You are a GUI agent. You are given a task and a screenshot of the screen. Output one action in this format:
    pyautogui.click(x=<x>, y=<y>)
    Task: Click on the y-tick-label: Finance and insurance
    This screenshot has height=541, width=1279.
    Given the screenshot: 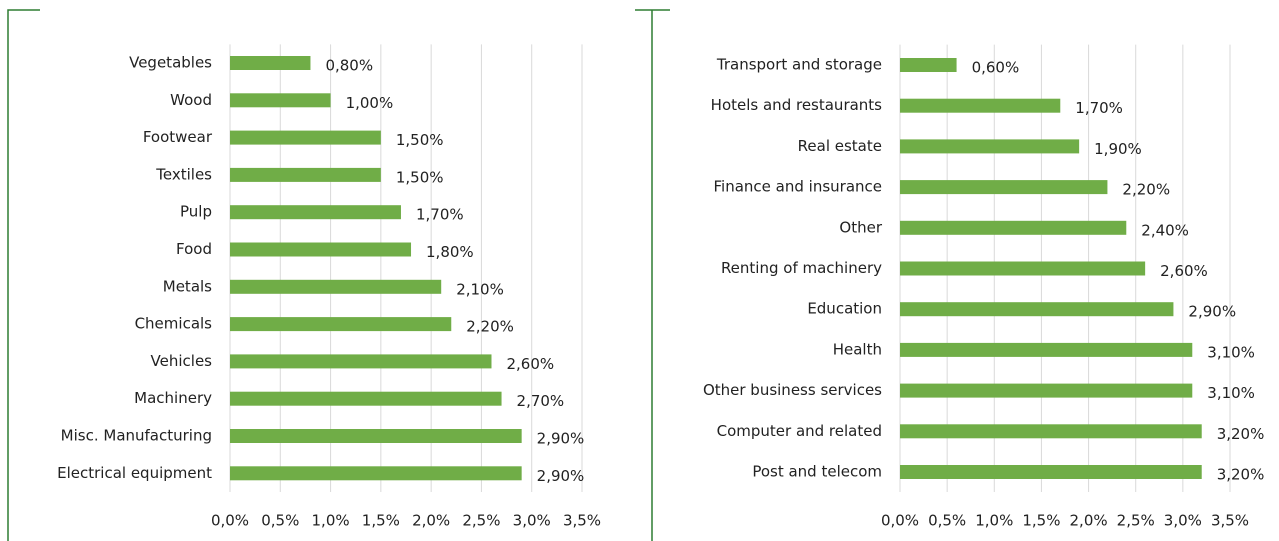 What is the action you would take?
    pyautogui.click(x=798, y=187)
    